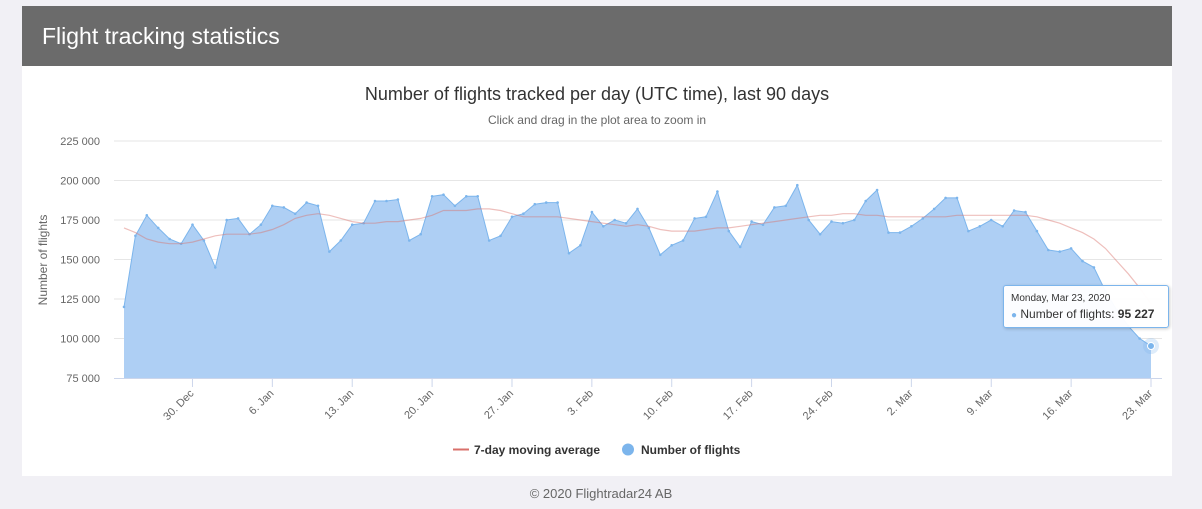 This screenshot has height=509, width=1202. Describe the element at coordinates (818, 405) in the screenshot. I see `x-tick-label: 24. Feb` at that location.